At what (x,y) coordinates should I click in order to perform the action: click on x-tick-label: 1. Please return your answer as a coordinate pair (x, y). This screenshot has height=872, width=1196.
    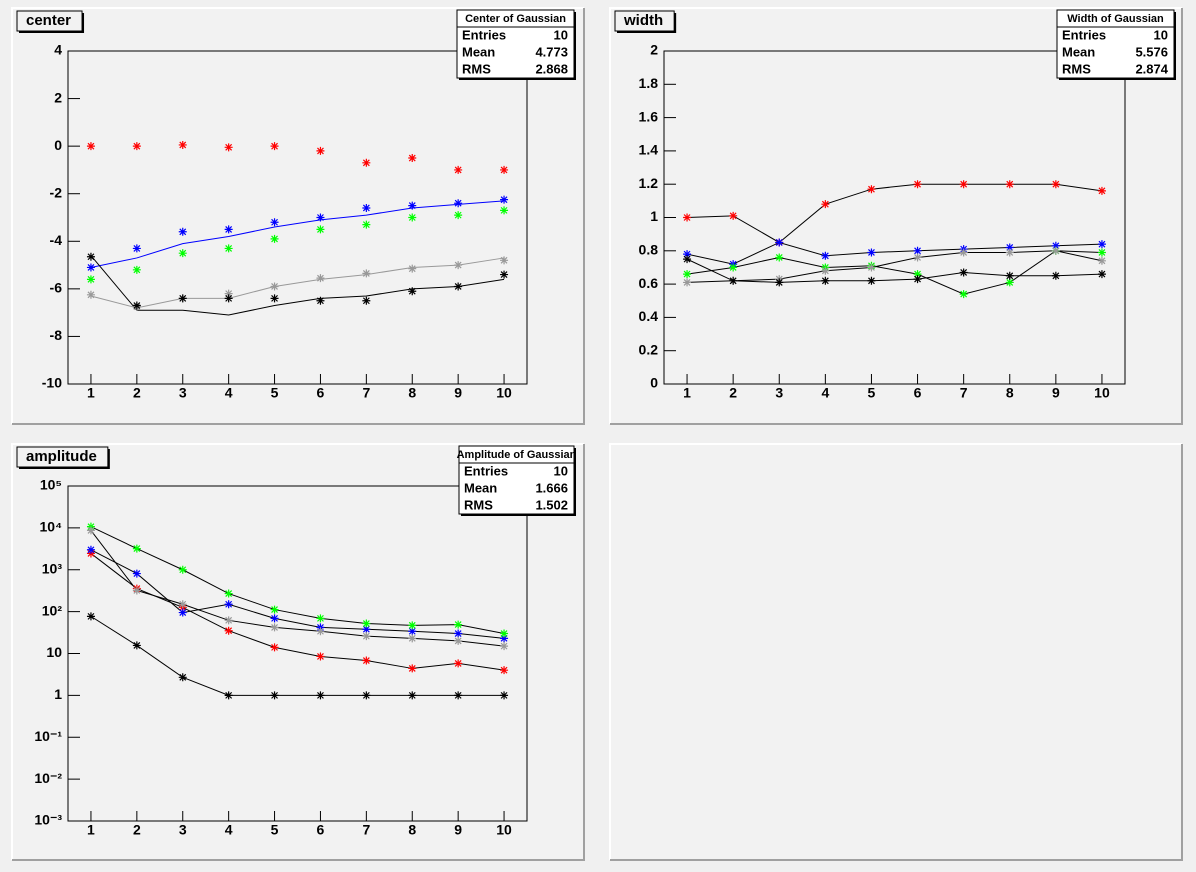
    Looking at the image, I should click on (91, 830).